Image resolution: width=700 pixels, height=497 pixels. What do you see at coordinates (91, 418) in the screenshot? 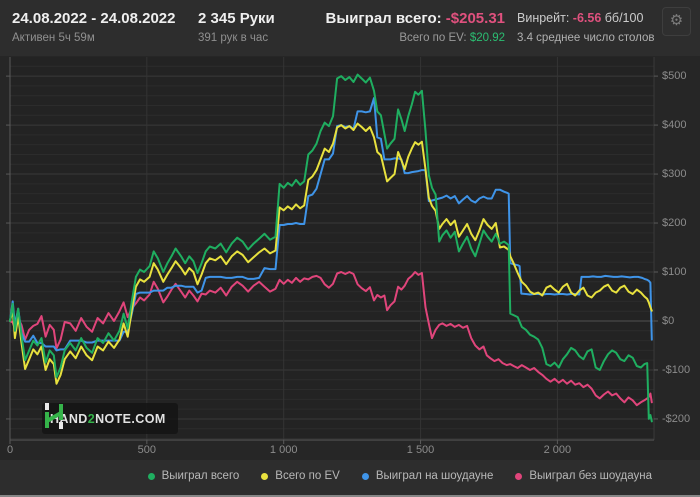
I see `brand-mid: 2` at bounding box center [91, 418].